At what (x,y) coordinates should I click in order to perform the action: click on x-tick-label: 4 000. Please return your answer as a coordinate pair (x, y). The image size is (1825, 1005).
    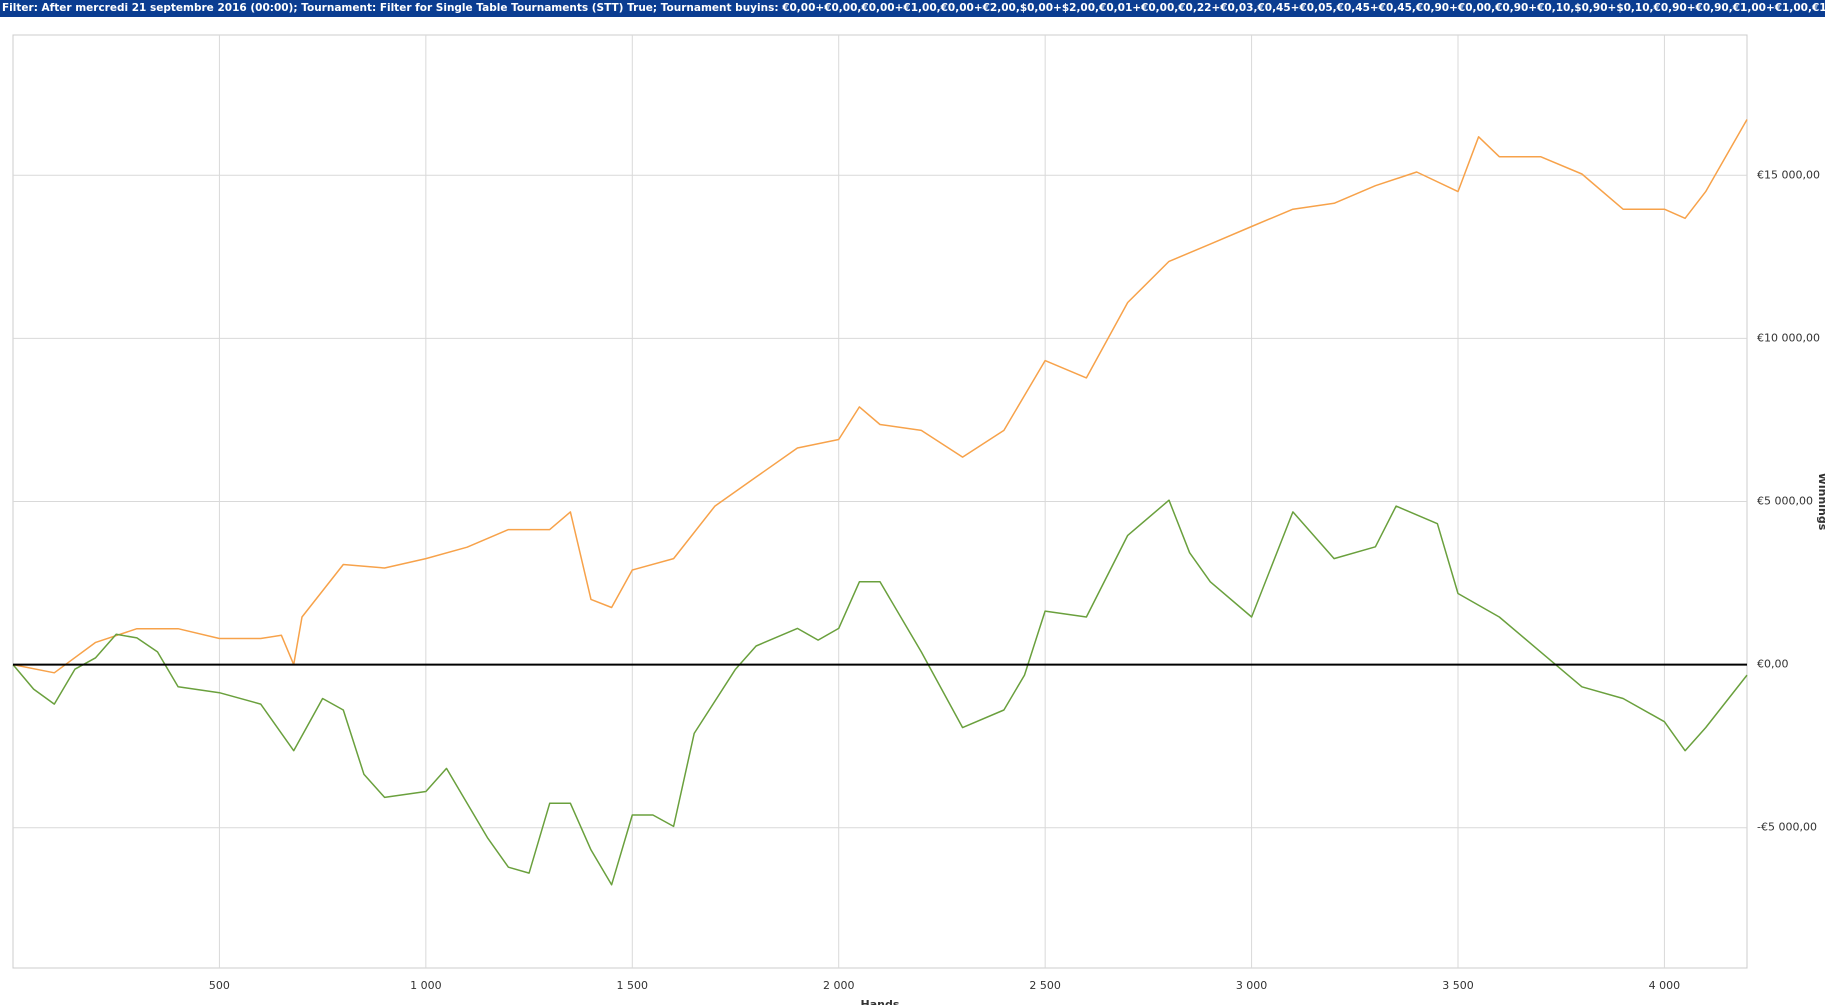
    Looking at the image, I should click on (1665, 985).